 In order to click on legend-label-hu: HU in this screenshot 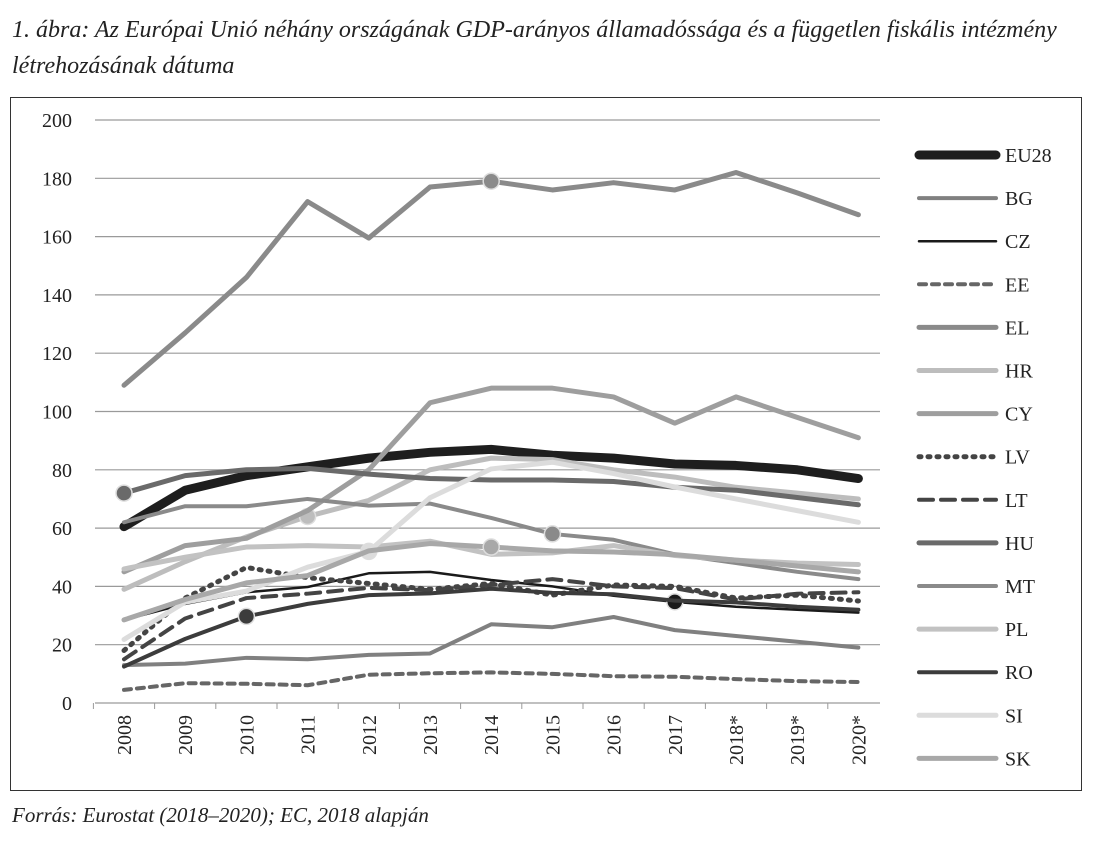, I will do `click(1019, 544)`.